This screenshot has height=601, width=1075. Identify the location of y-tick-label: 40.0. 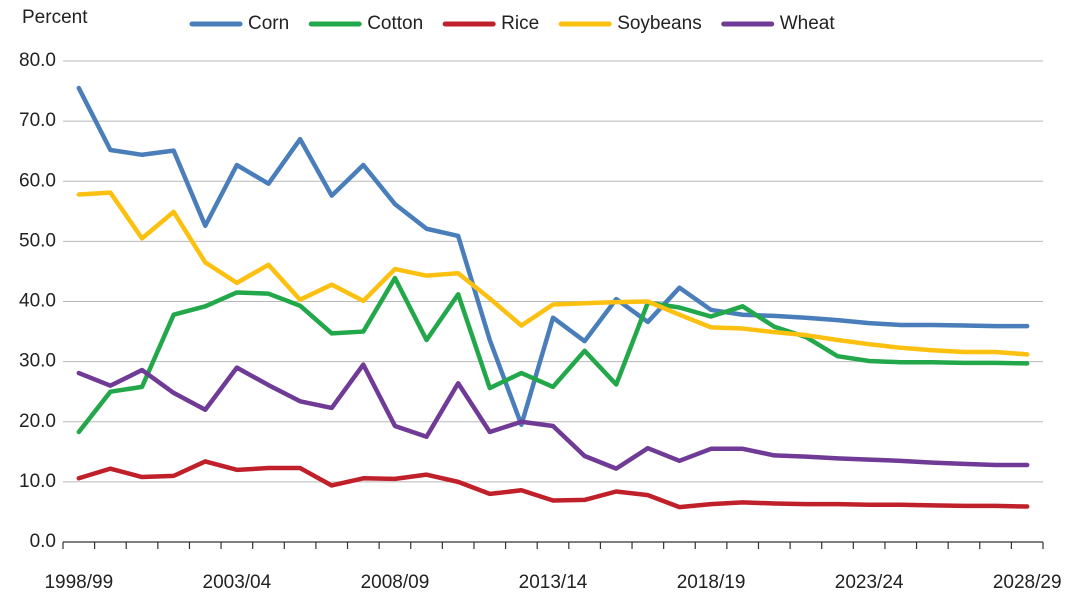
(37, 301).